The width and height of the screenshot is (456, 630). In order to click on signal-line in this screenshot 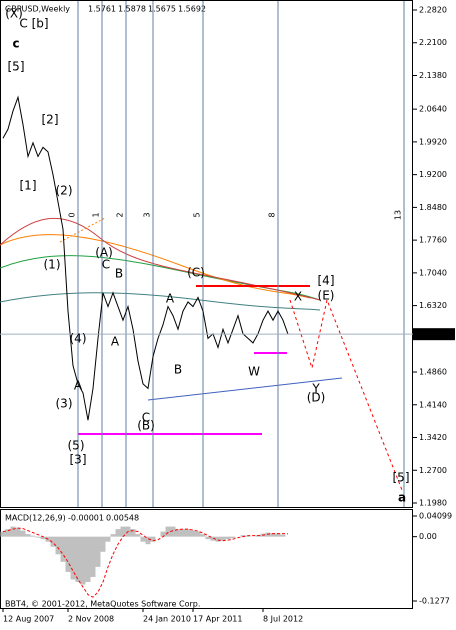, I will do `click(145, 562)`.